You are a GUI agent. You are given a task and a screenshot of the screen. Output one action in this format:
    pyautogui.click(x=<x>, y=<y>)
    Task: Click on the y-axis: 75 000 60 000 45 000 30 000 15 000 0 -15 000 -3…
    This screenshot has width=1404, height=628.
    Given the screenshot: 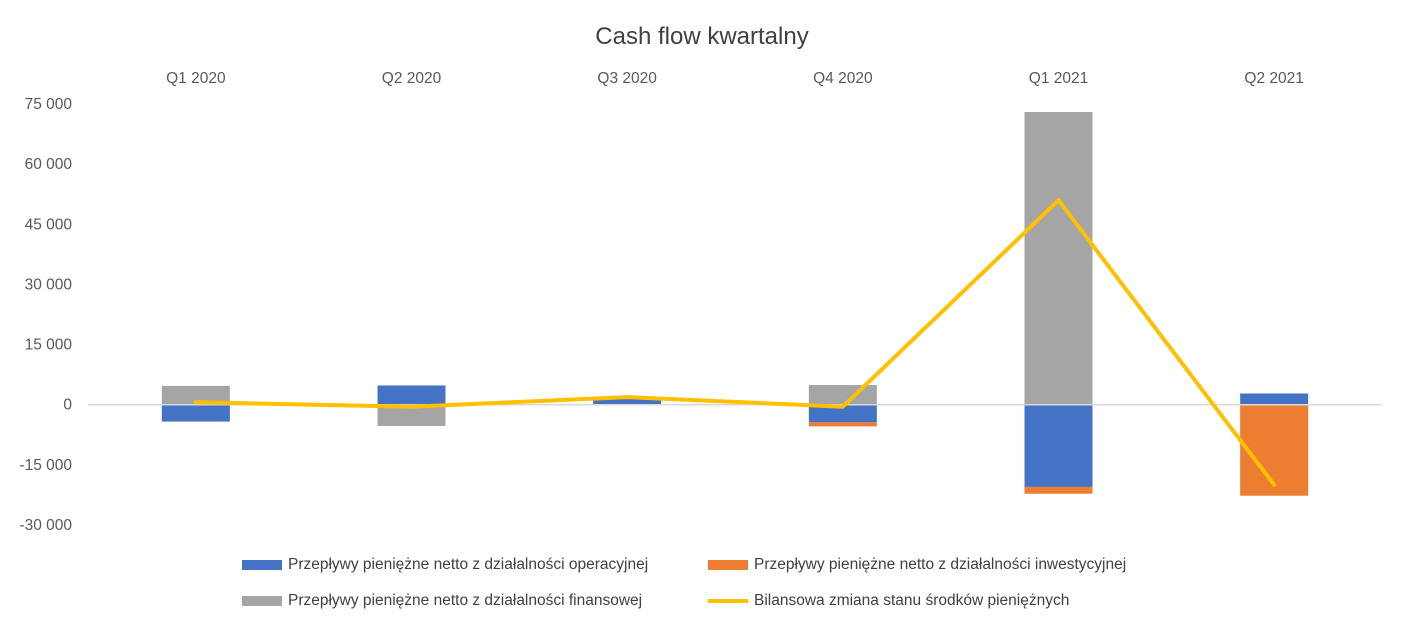 What is the action you would take?
    pyautogui.click(x=45, y=315)
    